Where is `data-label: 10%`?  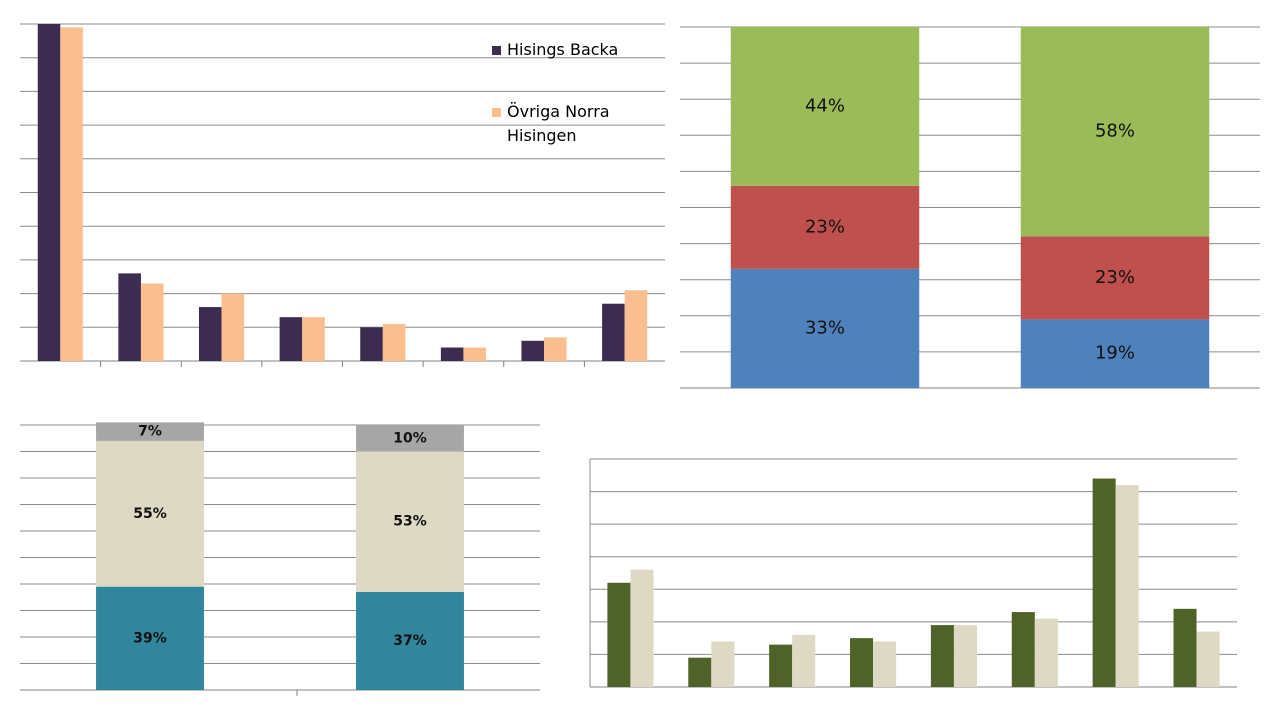
data-label: 10% is located at coordinates (410, 438).